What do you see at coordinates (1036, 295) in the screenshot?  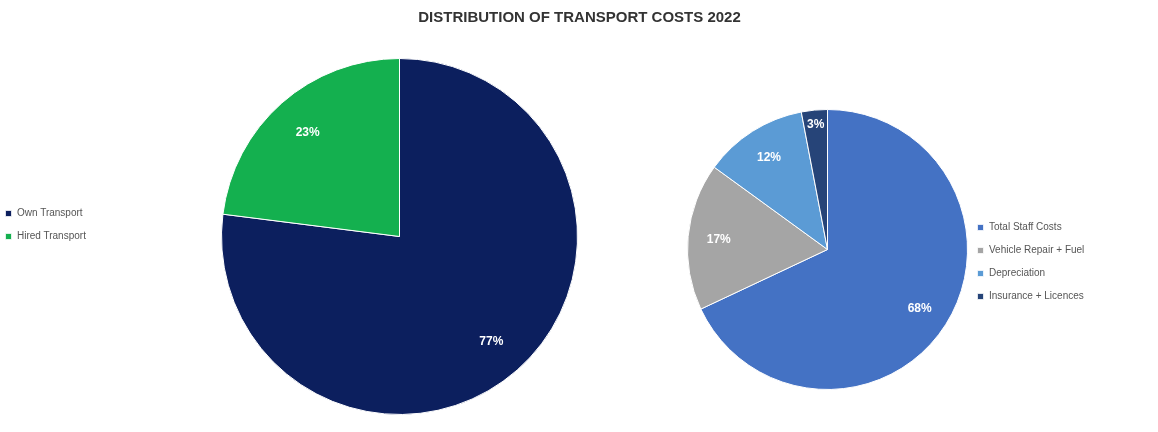 I see `legend-label: Insurance + Licences` at bounding box center [1036, 295].